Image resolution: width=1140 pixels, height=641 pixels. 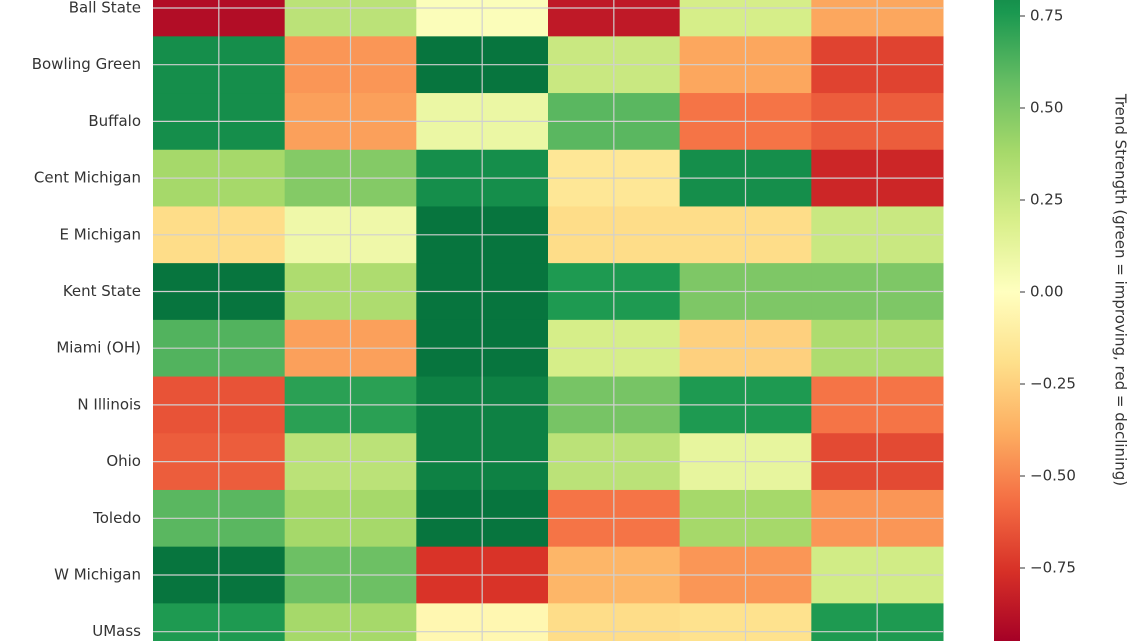 I want to click on y-tick-label: W Michigan, so click(x=97, y=575).